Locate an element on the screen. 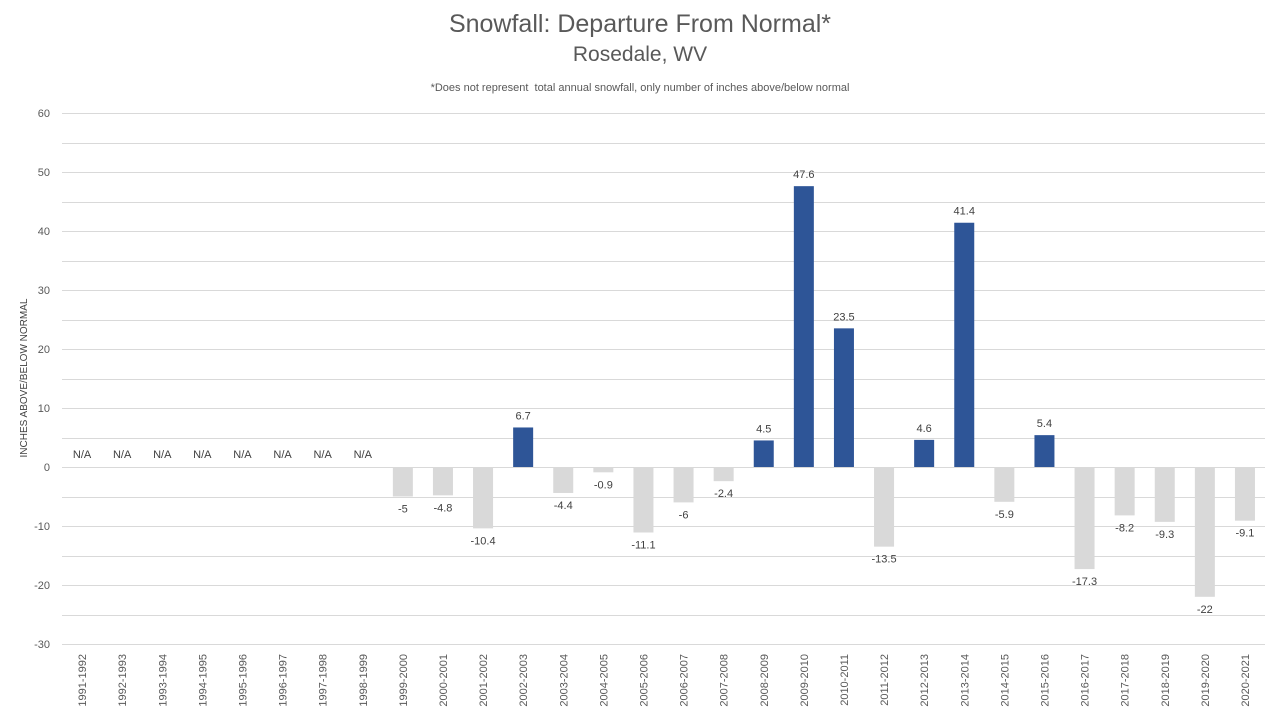 Image resolution: width=1280 pixels, height=720 pixels. x-tick-label: 2012-2013 is located at coordinates (925, 680).